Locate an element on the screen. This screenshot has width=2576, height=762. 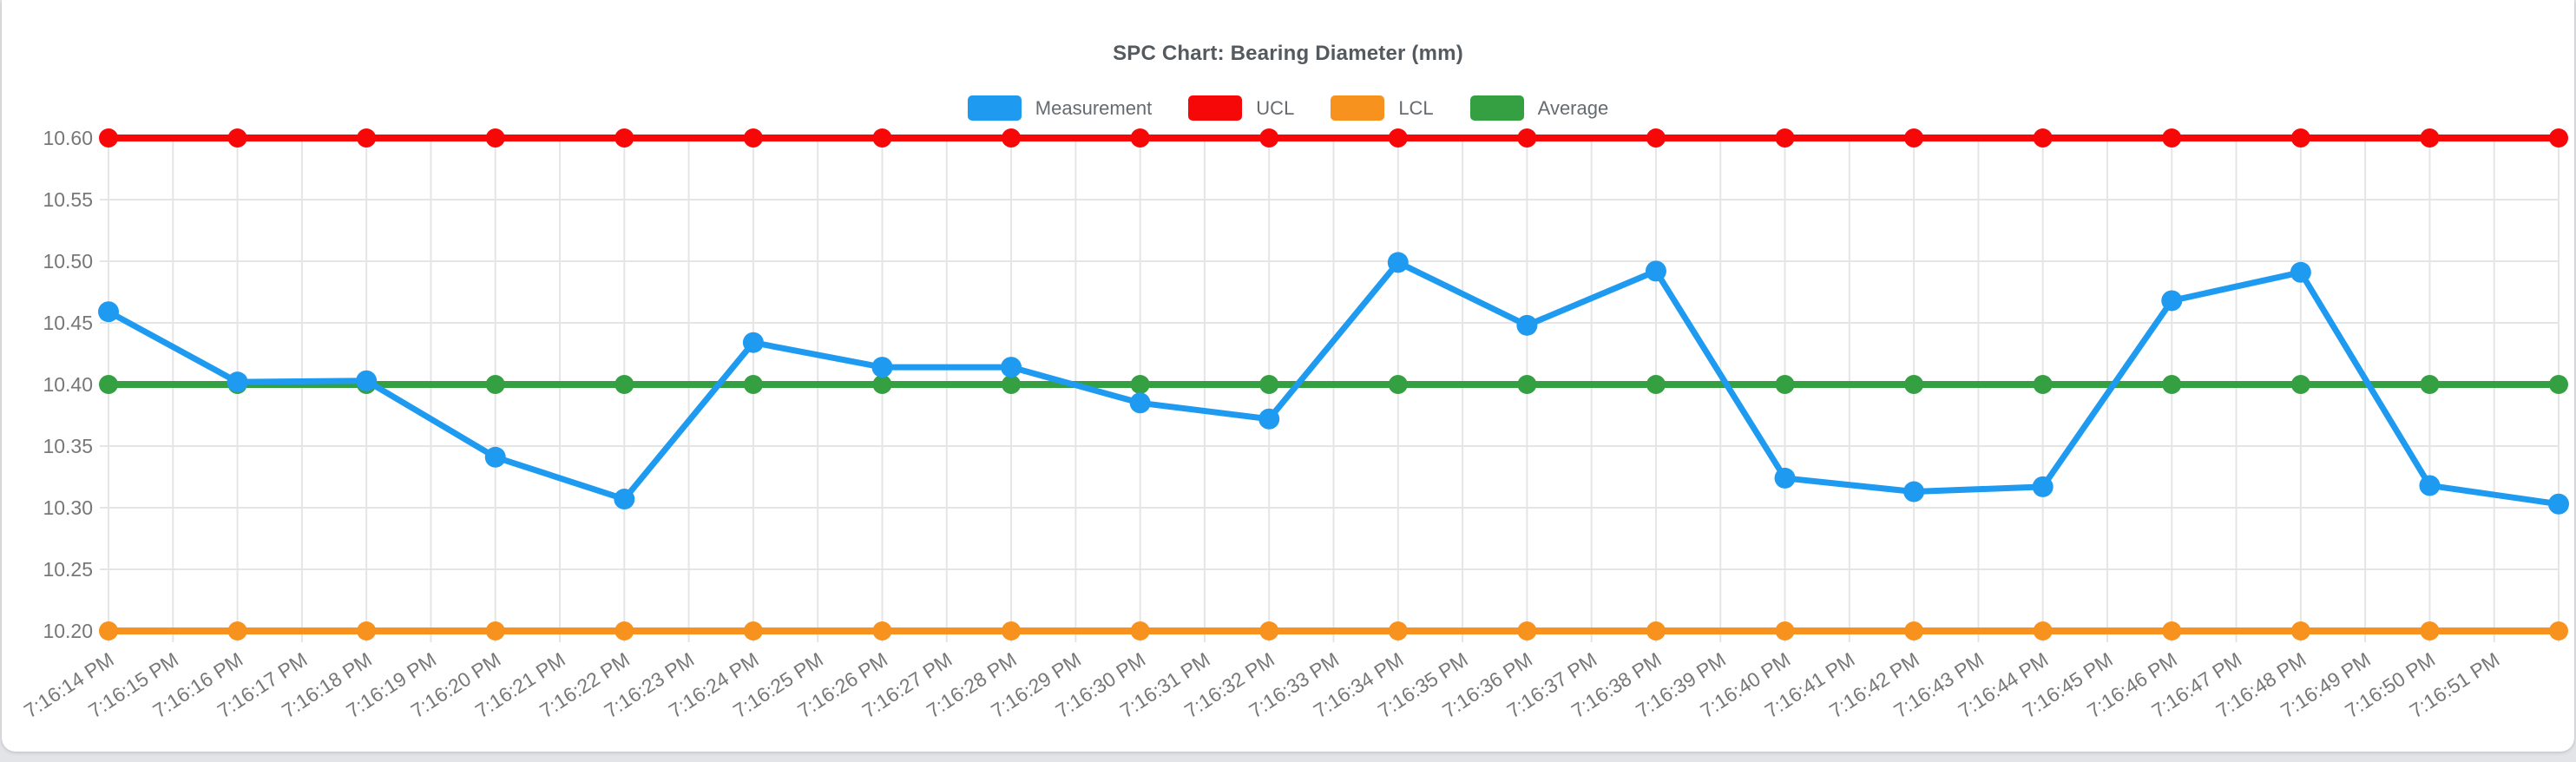
y-tick-label: 10.60 is located at coordinates (68, 138).